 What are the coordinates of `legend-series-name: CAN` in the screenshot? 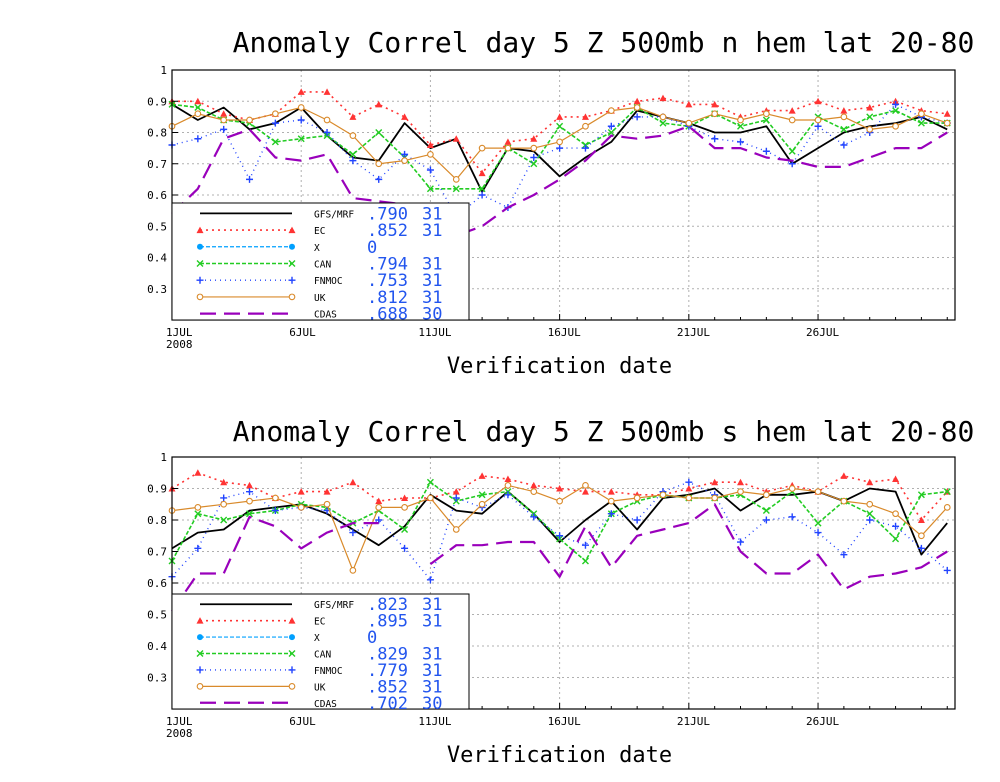 It's located at (322, 655).